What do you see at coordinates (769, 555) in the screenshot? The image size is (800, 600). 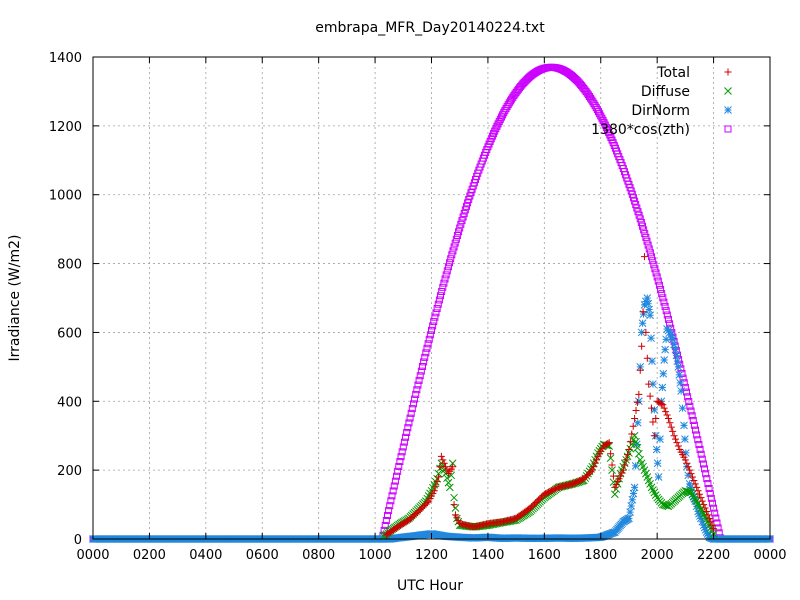 I see `x-tick-label: 0000` at bounding box center [769, 555].